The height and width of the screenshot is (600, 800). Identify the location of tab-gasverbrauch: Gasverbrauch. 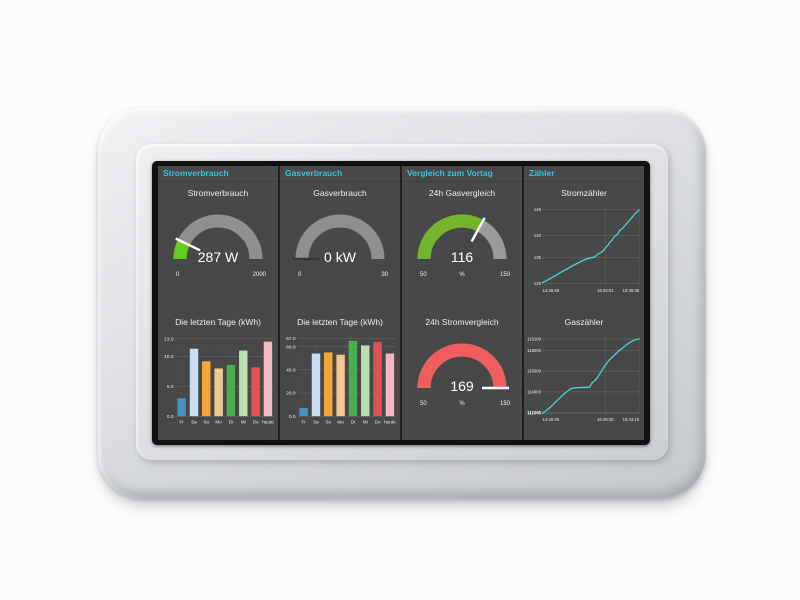
(340, 174).